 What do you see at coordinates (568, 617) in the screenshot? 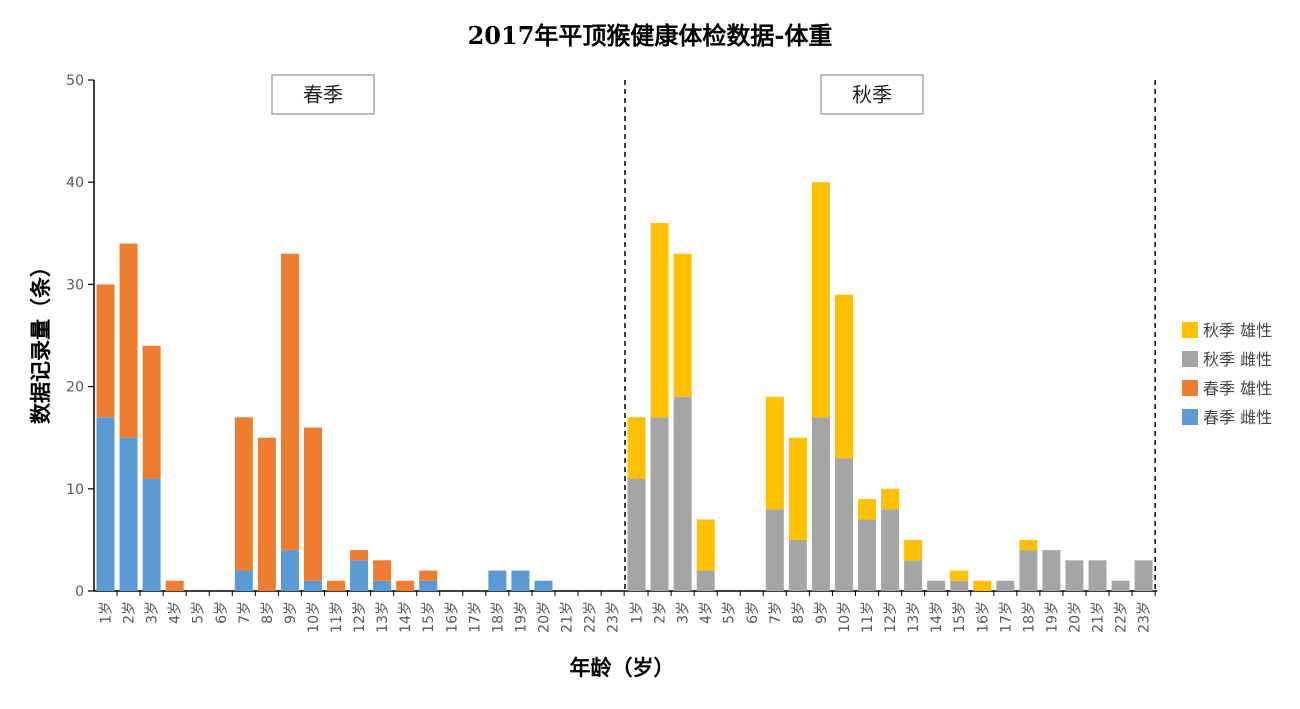
I see `x-tick-label: 21岁` at bounding box center [568, 617].